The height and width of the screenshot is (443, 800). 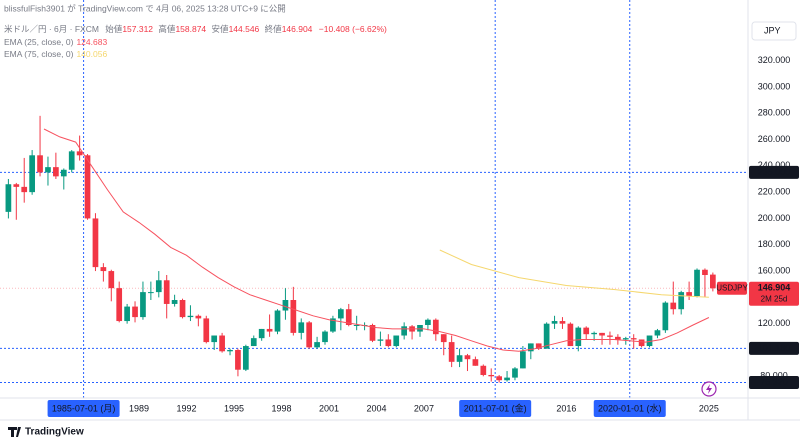 I want to click on legend-name: EMA (25, close, 0), so click(x=39, y=42).